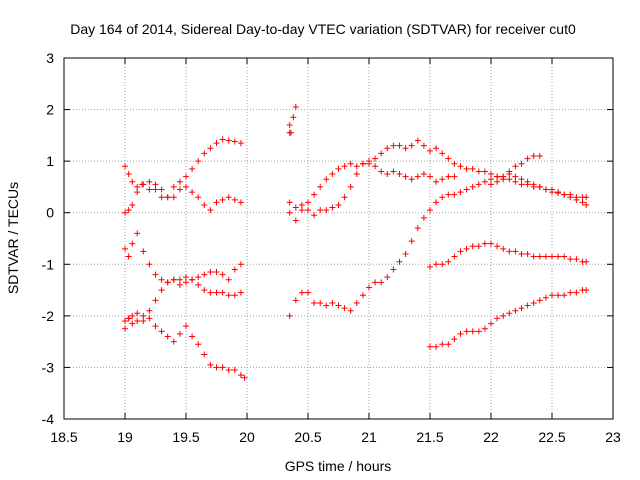 This screenshot has height=480, width=640. What do you see at coordinates (50, 110) in the screenshot?
I see `y-tick-label: 2` at bounding box center [50, 110].